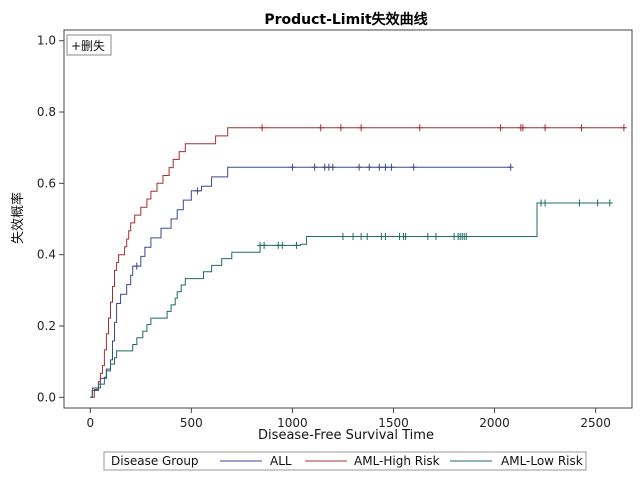 The width and height of the screenshot is (640, 480). What do you see at coordinates (542, 461) in the screenshot?
I see `legend-label: AML-Low Risk` at bounding box center [542, 461].